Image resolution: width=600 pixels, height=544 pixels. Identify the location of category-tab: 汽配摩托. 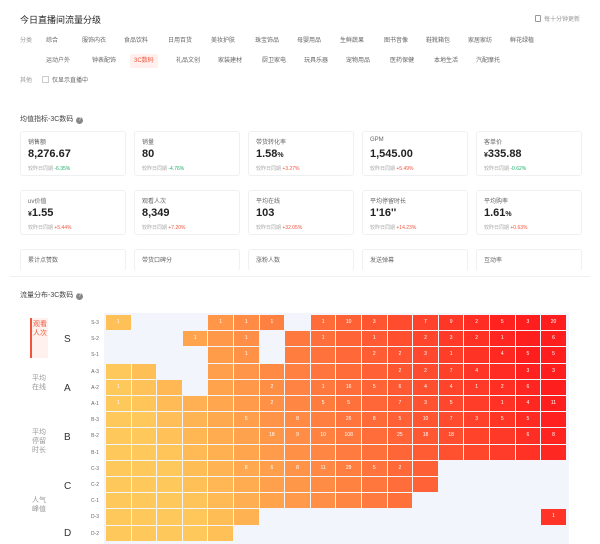
(488, 61).